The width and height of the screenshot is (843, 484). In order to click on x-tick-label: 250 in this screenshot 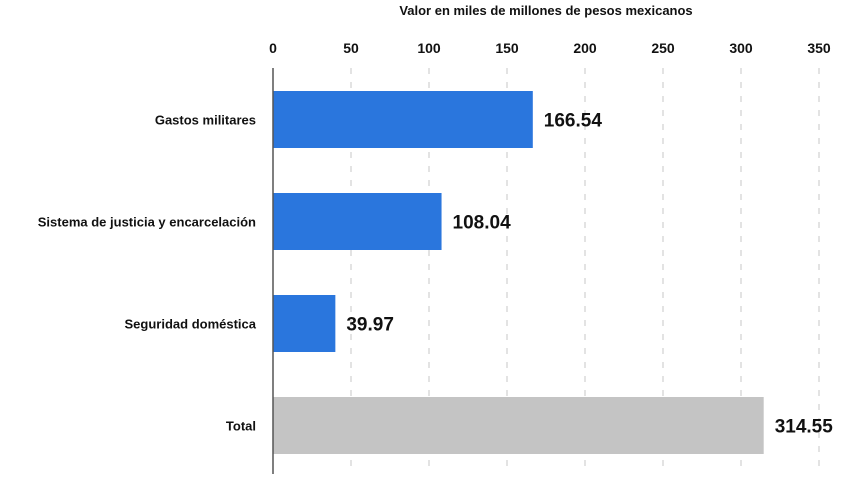, I will do `click(663, 48)`.